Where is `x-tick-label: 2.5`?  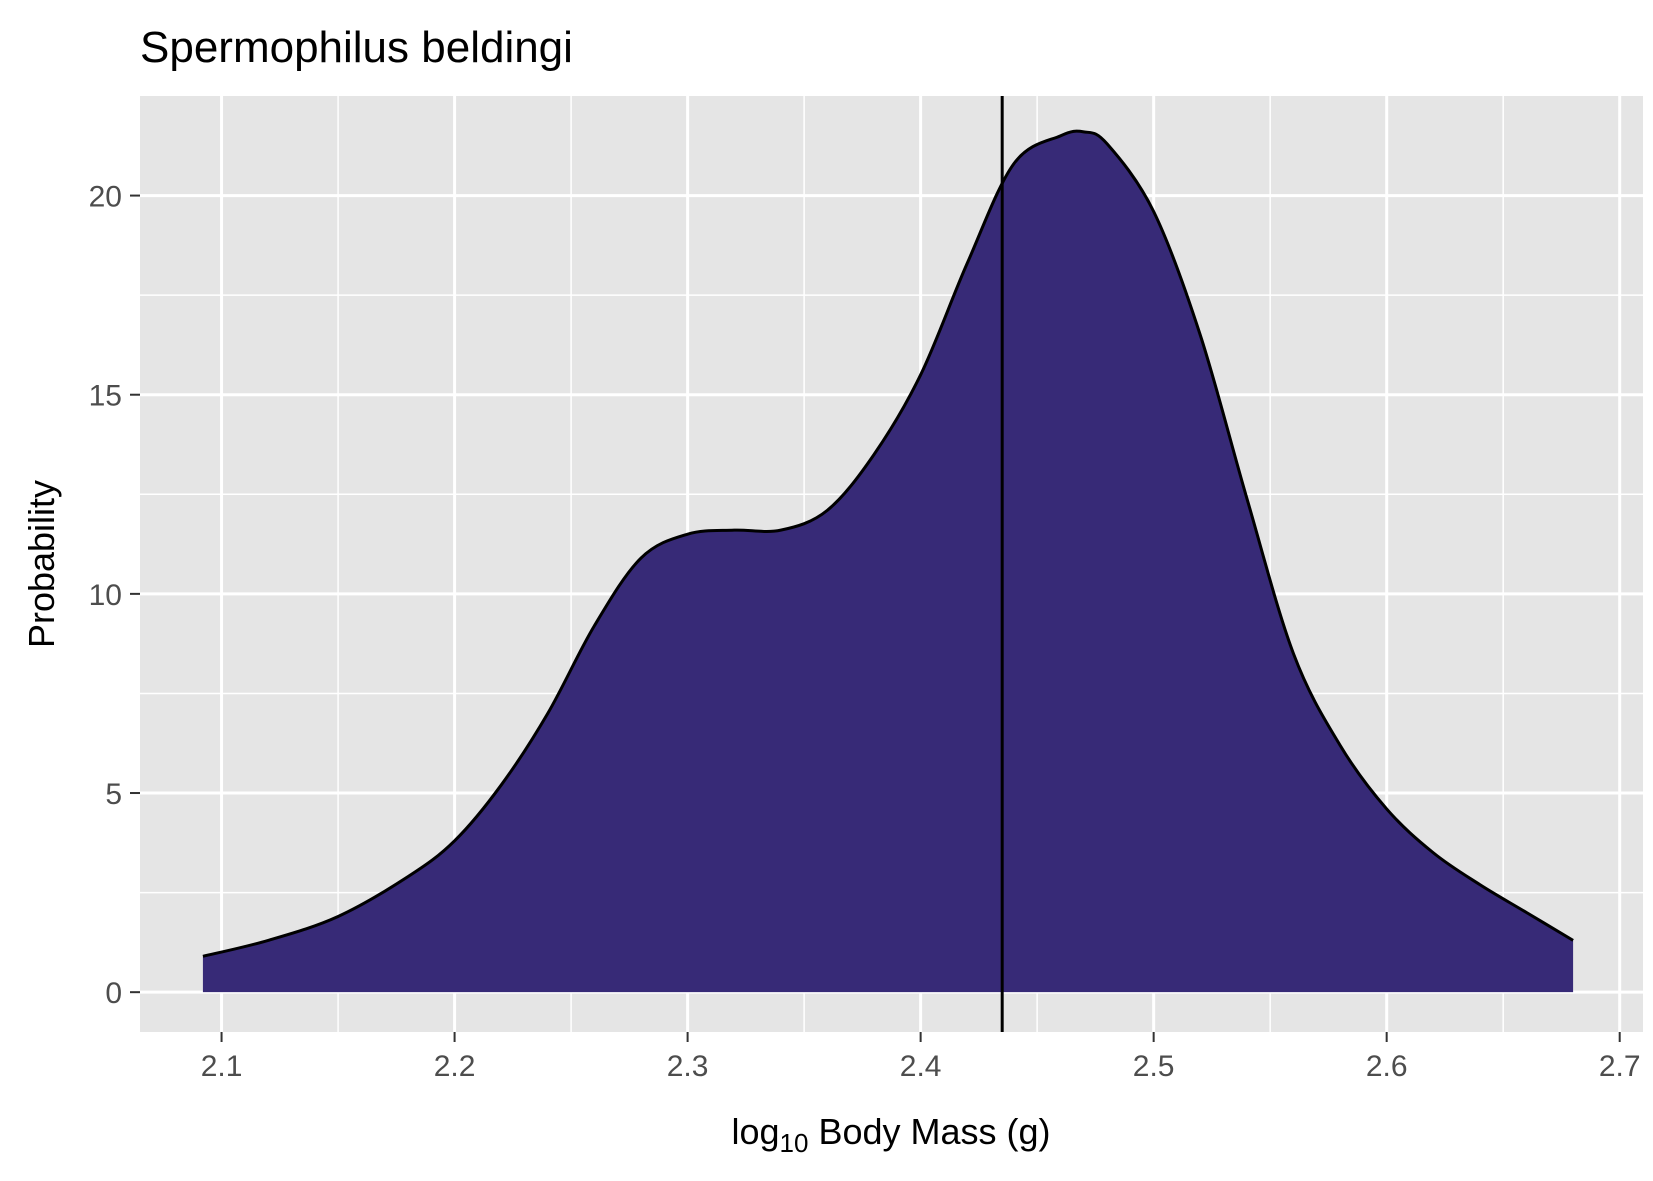 x-tick-label: 2.5 is located at coordinates (1154, 1066).